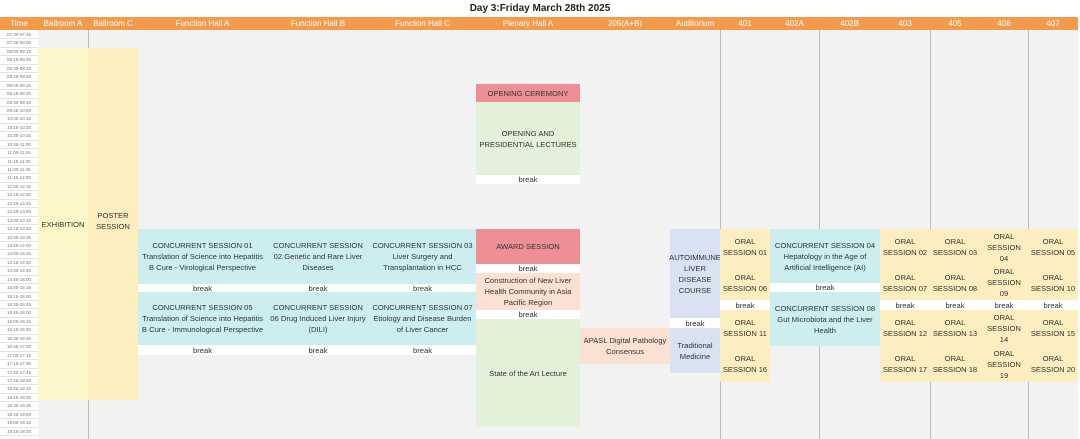 This screenshot has width=1080, height=439. What do you see at coordinates (19, 111) in the screenshot?
I see `time-slot: 09:45-10:00` at bounding box center [19, 111].